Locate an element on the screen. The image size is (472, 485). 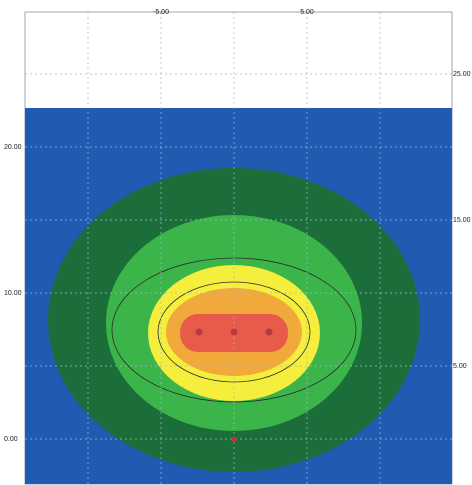
y-tick-left-3: 0.00 is located at coordinates (11, 439).